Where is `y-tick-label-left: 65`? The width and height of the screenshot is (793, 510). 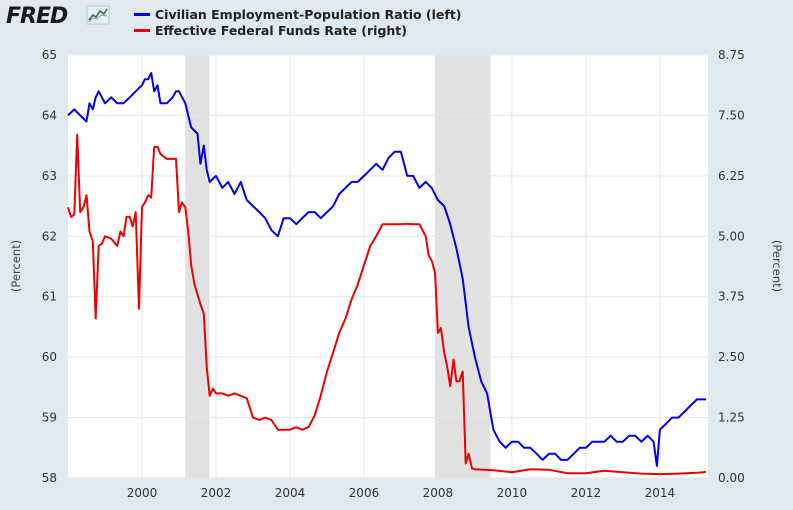 y-tick-label-left: 65 is located at coordinates (49, 55).